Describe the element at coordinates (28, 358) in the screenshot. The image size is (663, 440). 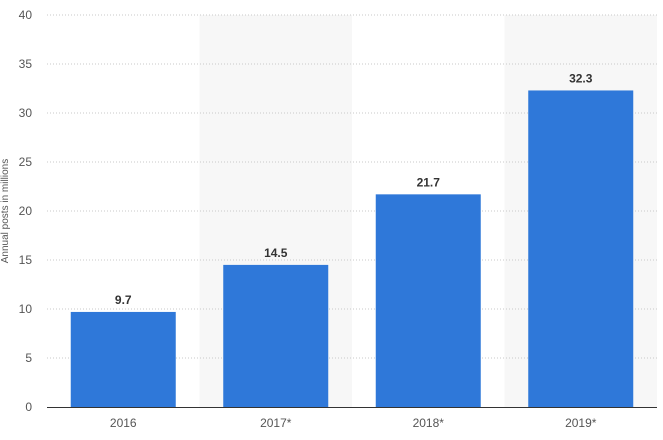
I see `y-tick-label-5: 5` at that location.